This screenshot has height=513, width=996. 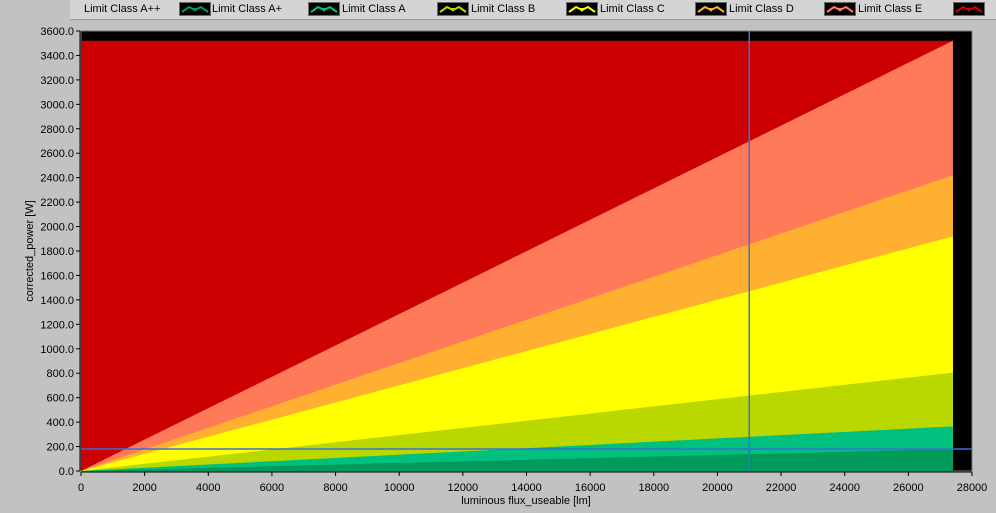 What do you see at coordinates (503, 9) in the screenshot?
I see `legend-label: Limit Class B` at bounding box center [503, 9].